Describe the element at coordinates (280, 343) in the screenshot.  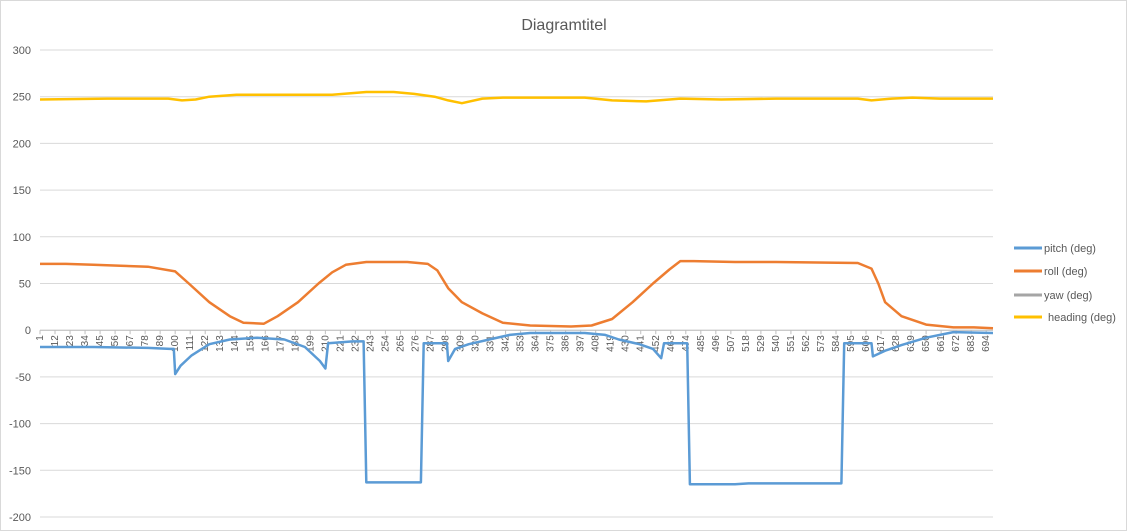
I see `x-tick-label: 177` at that location.